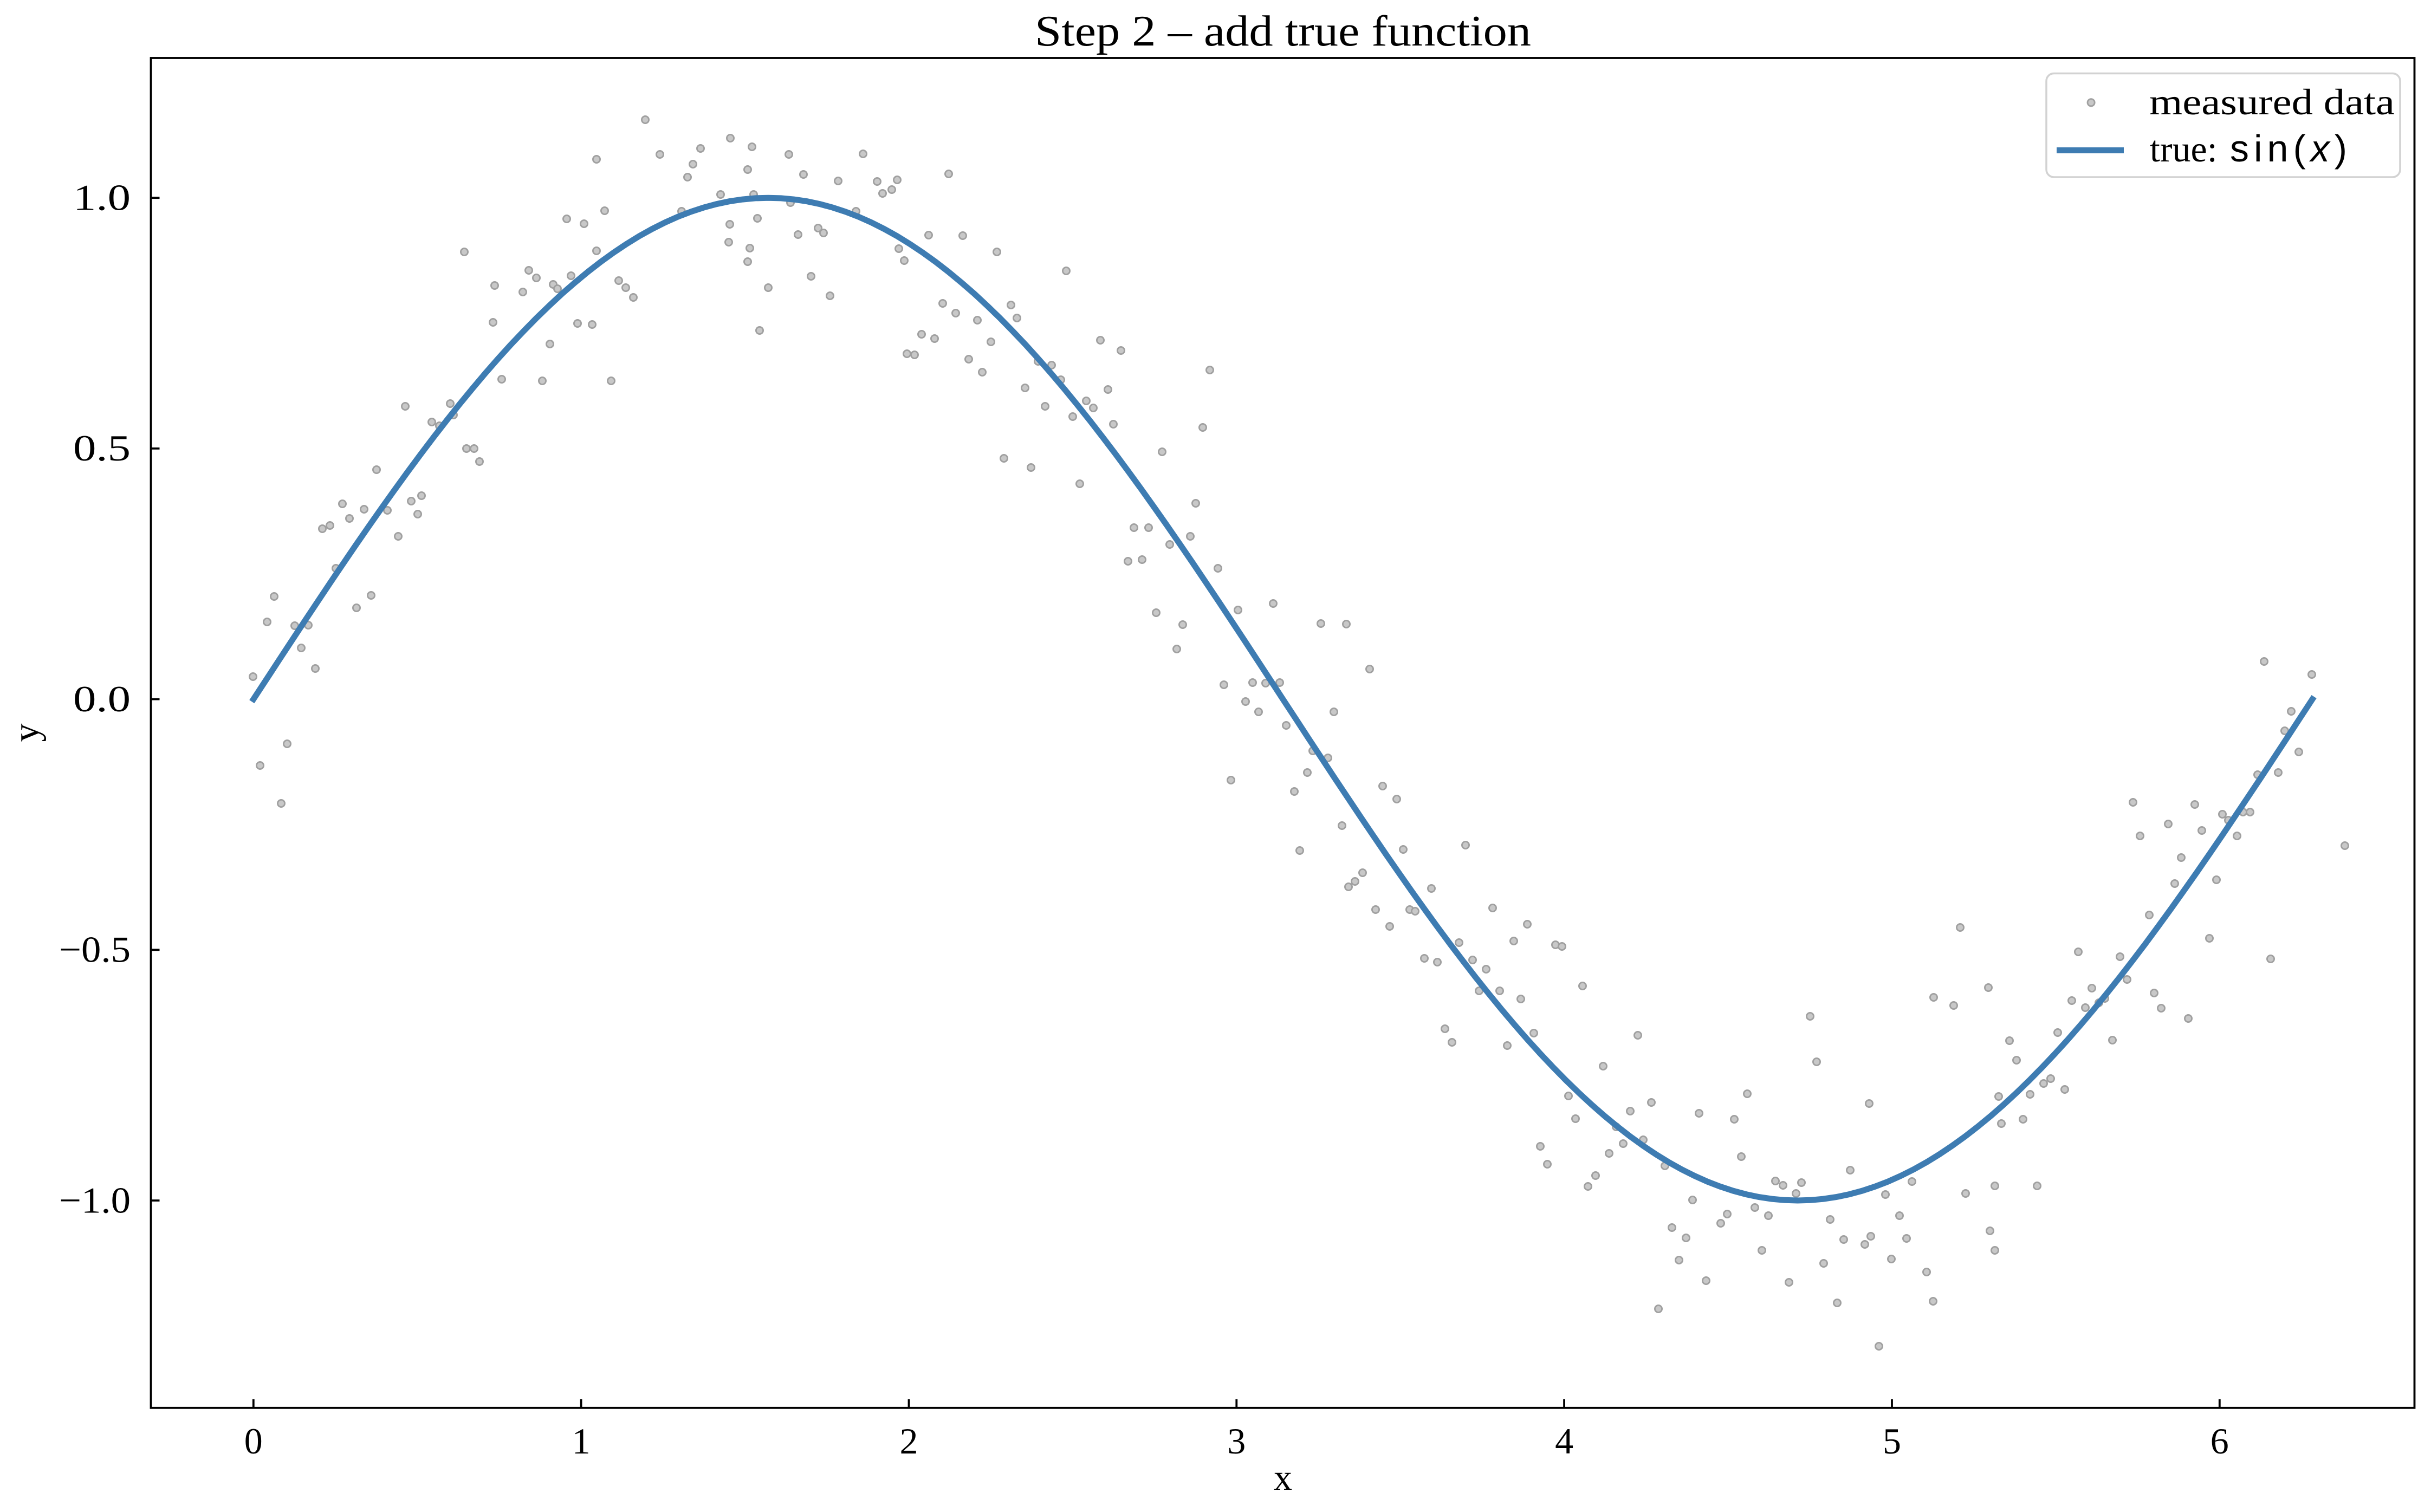  What do you see at coordinates (2272, 102) in the screenshot?
I see `svg-text: measured data` at bounding box center [2272, 102].